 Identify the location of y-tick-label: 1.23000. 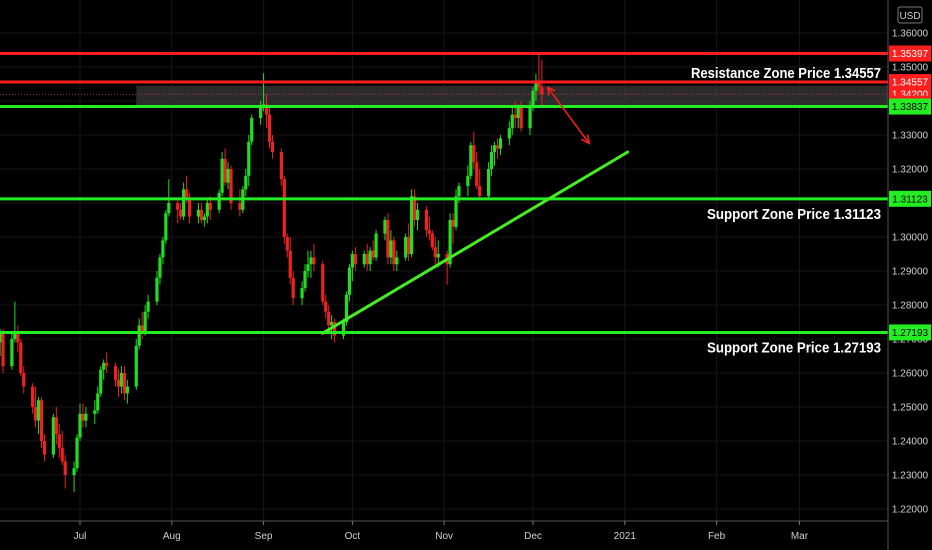
(910, 476).